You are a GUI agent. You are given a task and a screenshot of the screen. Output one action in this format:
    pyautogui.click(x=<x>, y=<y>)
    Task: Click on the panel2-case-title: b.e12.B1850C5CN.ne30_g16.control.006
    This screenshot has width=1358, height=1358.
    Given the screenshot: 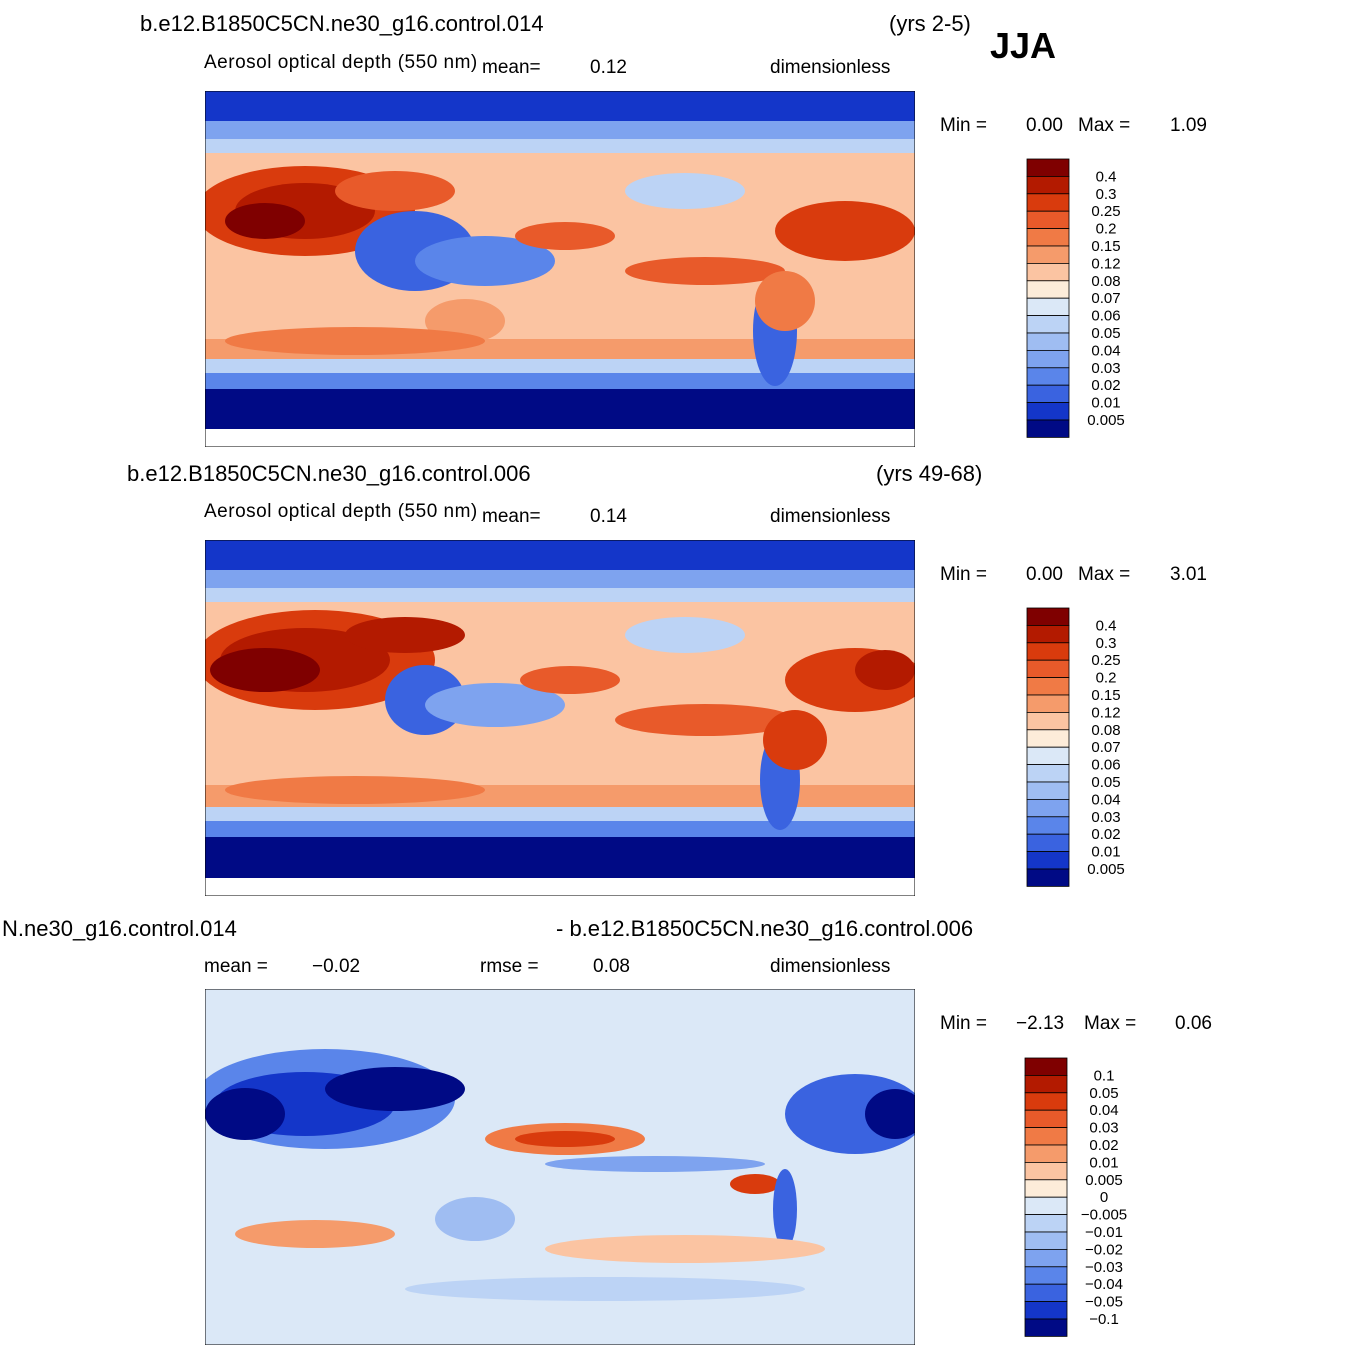 What is the action you would take?
    pyautogui.click(x=329, y=473)
    